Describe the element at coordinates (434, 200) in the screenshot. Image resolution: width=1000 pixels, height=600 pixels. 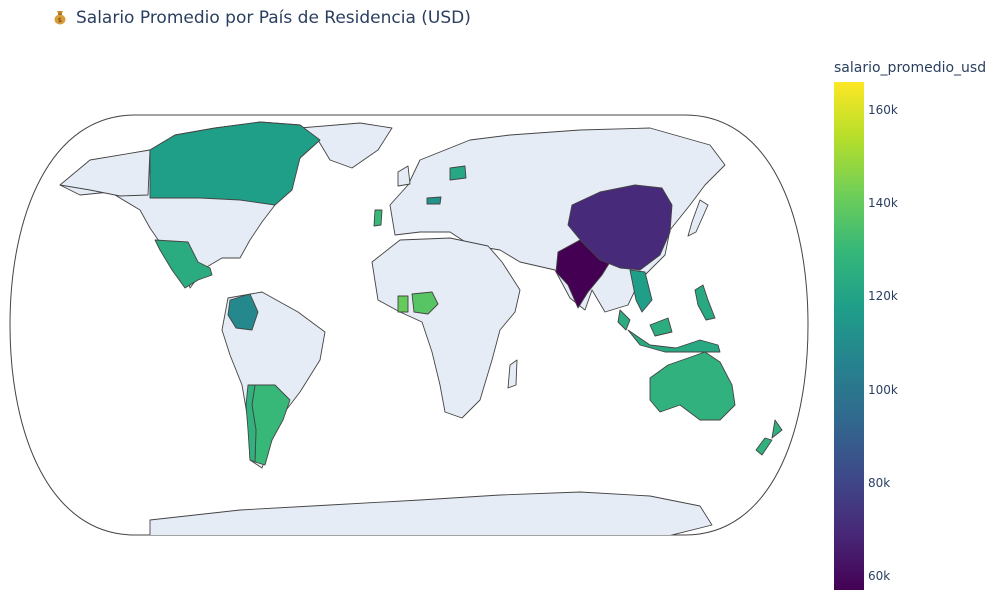
I see `country-austria` at that location.